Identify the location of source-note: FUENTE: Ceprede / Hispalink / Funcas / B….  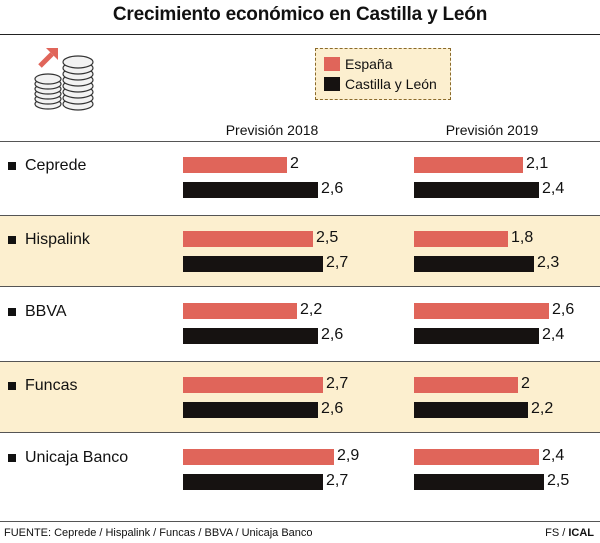
(158, 533).